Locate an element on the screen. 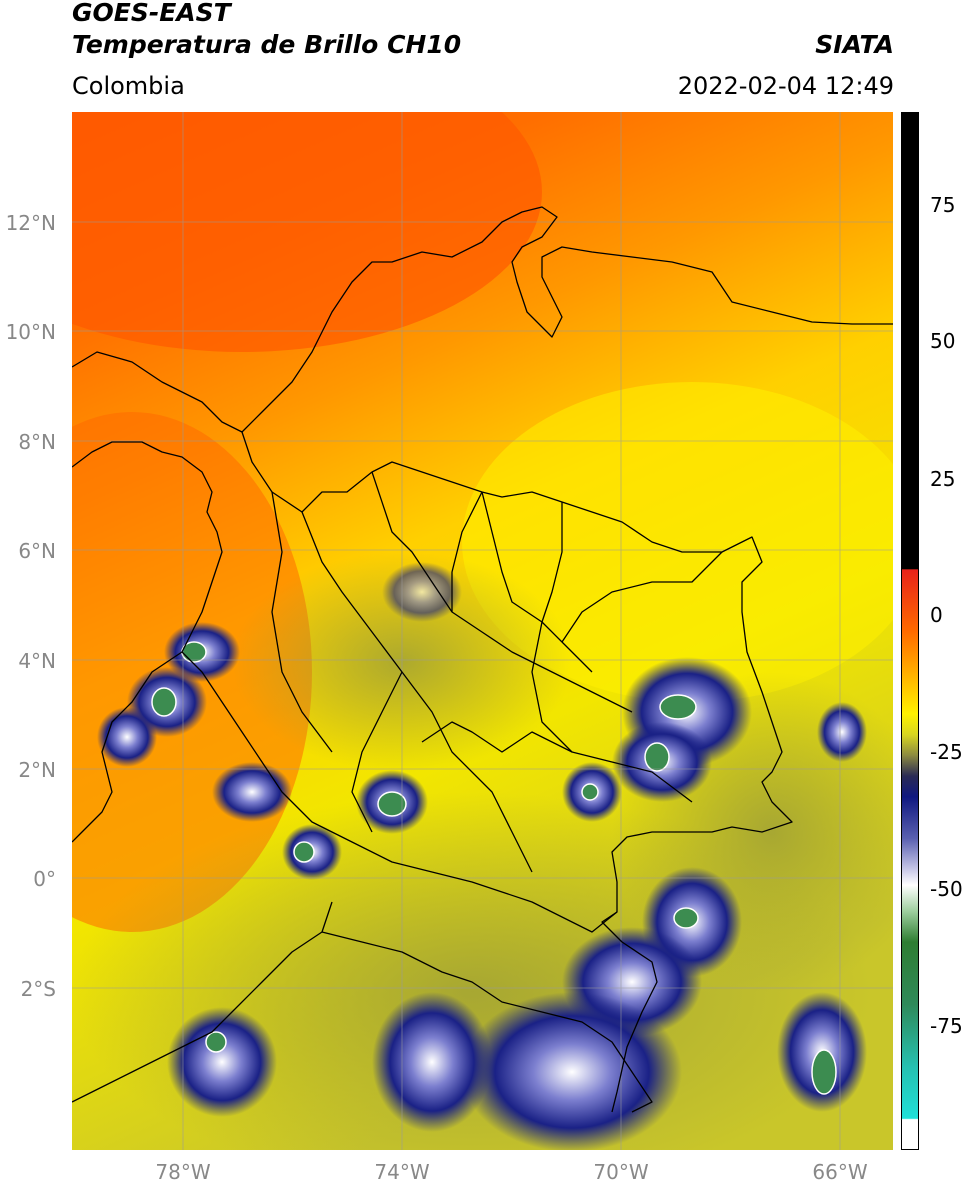 Image resolution: width=966 pixels, height=1190 pixels. lon-label-66w: 66°W is located at coordinates (840, 1172).